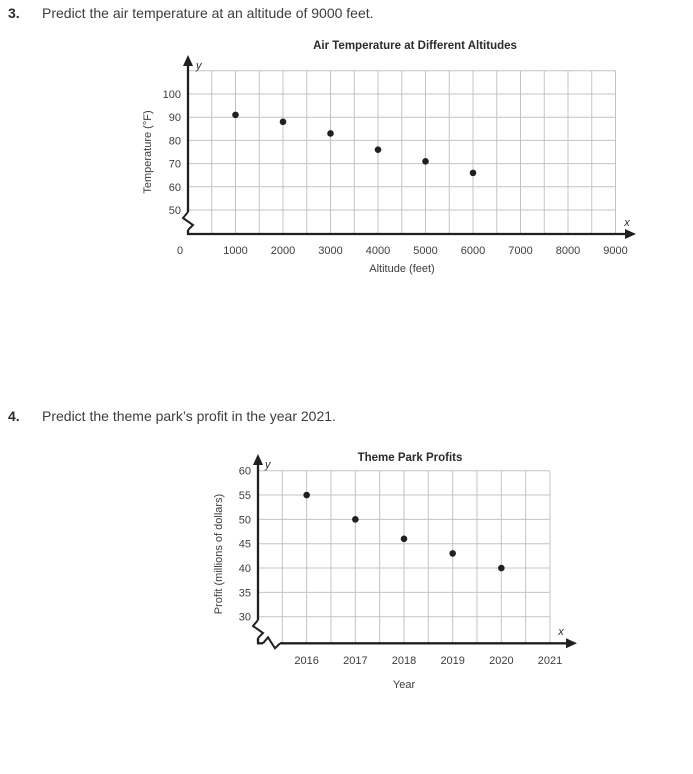 The height and width of the screenshot is (774, 693). I want to click on y-tick-label: 90, so click(175, 118).